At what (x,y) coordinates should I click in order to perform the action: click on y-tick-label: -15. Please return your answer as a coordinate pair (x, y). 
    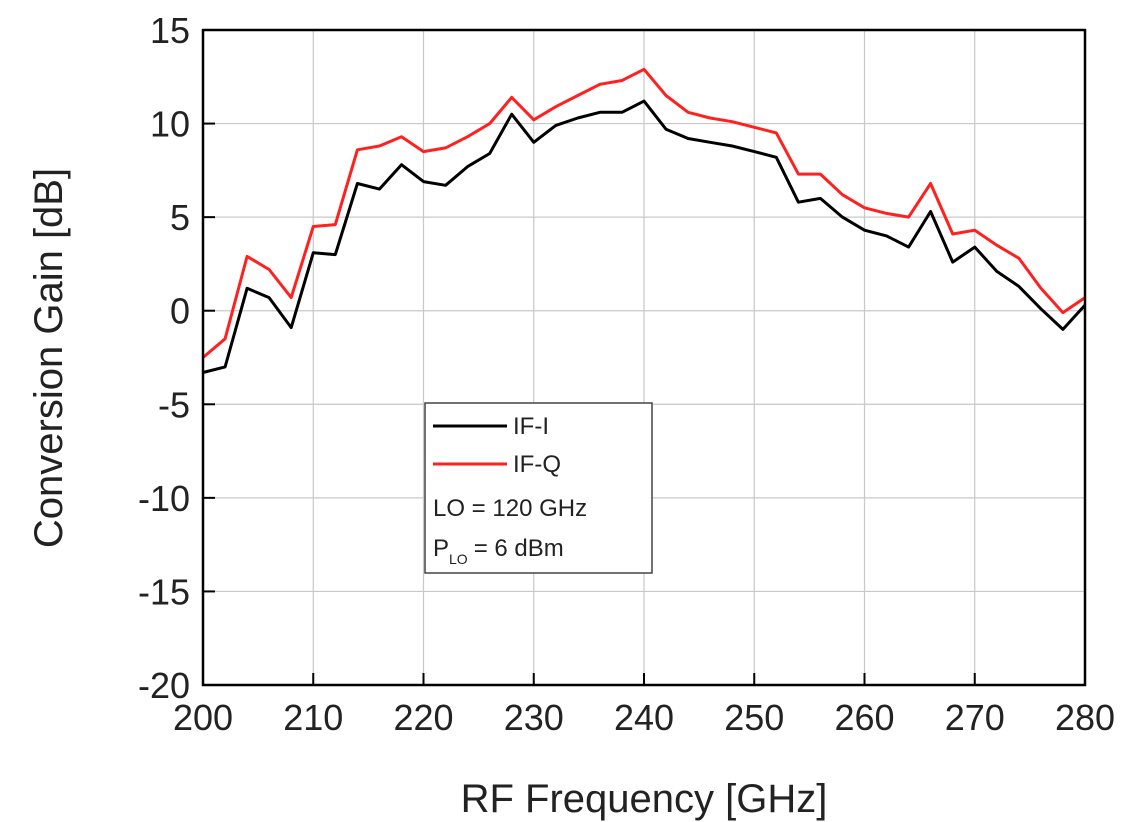
    Looking at the image, I should click on (164, 591).